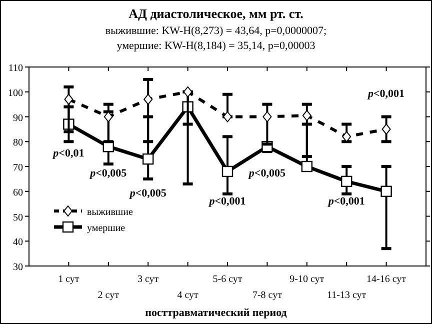 The image size is (432, 324). What do you see at coordinates (386, 279) in the screenshot?
I see `x-tick-label: 14-16 сут` at bounding box center [386, 279].